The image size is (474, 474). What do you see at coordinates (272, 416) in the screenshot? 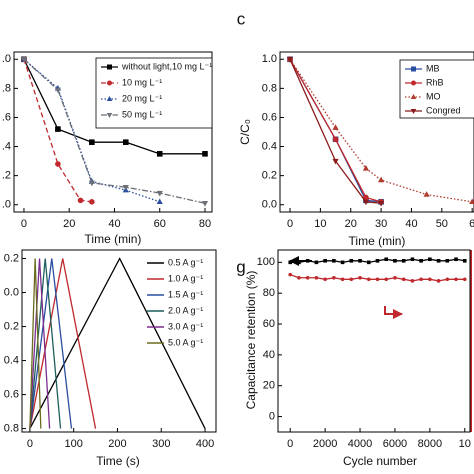
I see `y-tick-label: 0` at bounding box center [272, 416].